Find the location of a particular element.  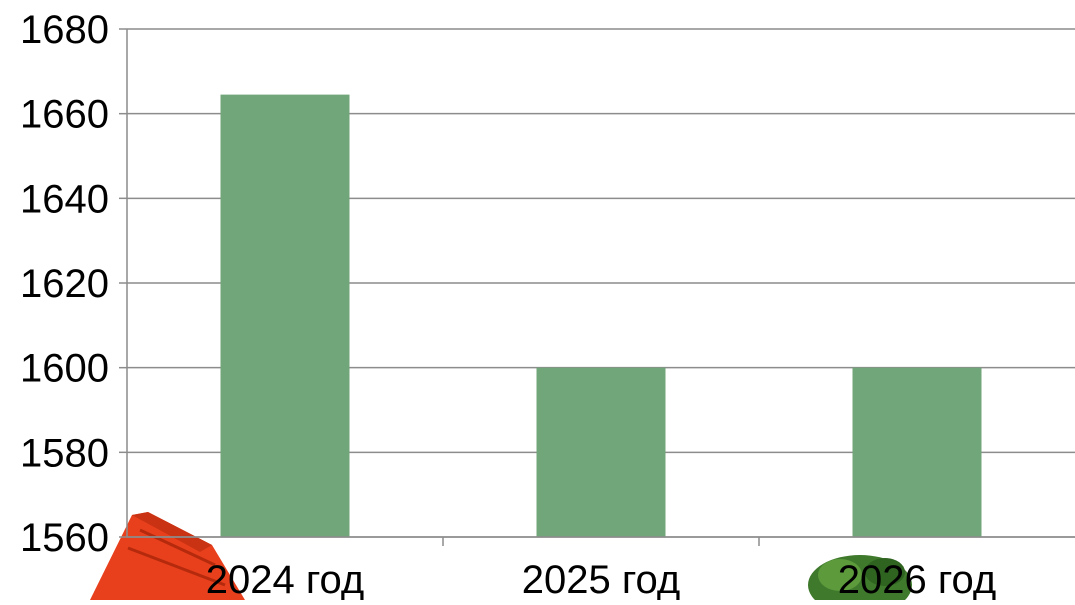

y-tick-label: 1580 is located at coordinates (64, 453).